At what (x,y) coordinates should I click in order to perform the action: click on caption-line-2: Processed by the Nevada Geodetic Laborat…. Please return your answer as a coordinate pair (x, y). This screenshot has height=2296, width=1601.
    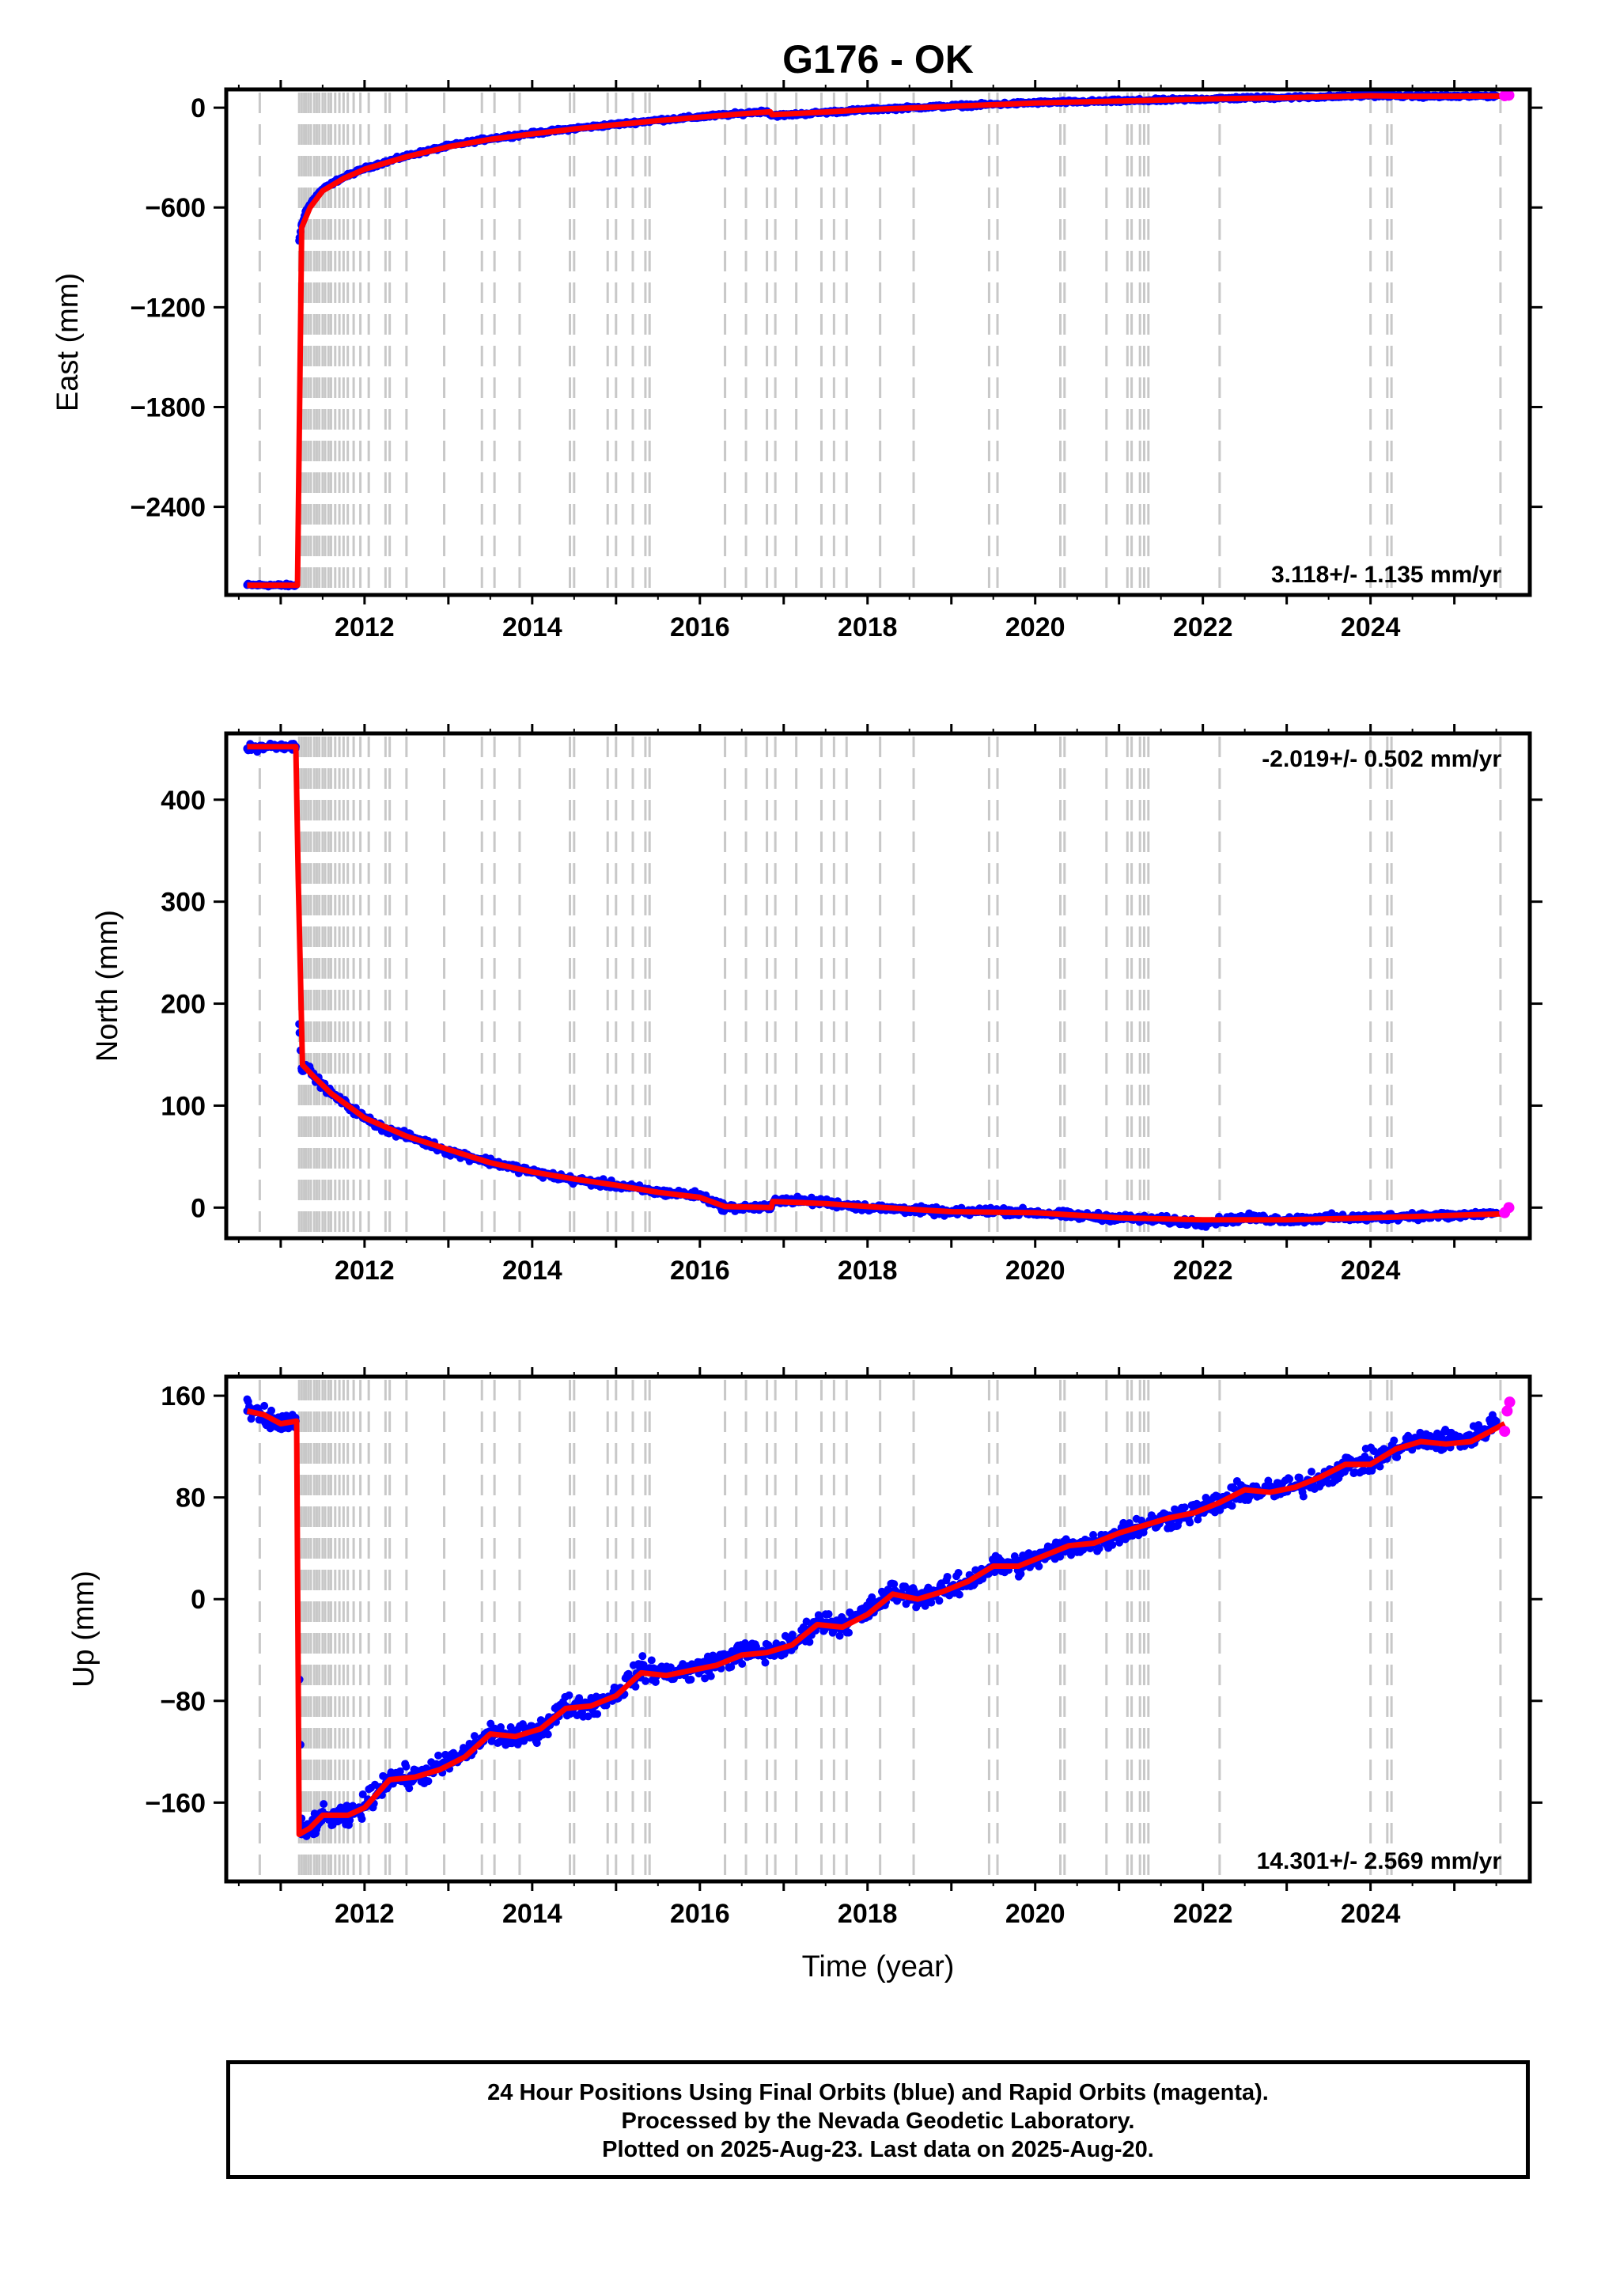
    Looking at the image, I should click on (878, 2121).